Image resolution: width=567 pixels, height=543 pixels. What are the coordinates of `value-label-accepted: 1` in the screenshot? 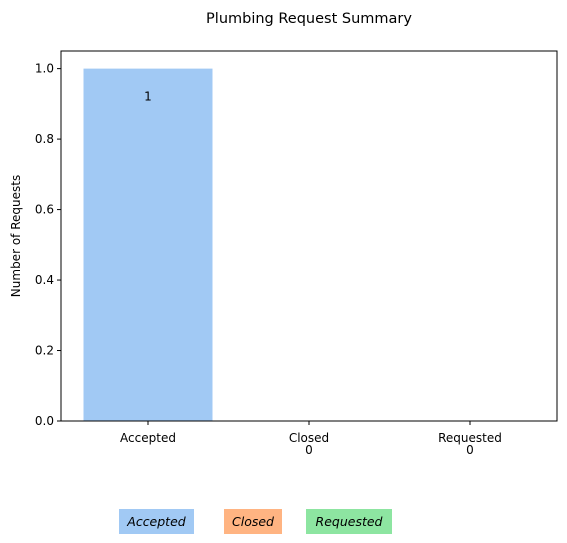 It's located at (148, 97).